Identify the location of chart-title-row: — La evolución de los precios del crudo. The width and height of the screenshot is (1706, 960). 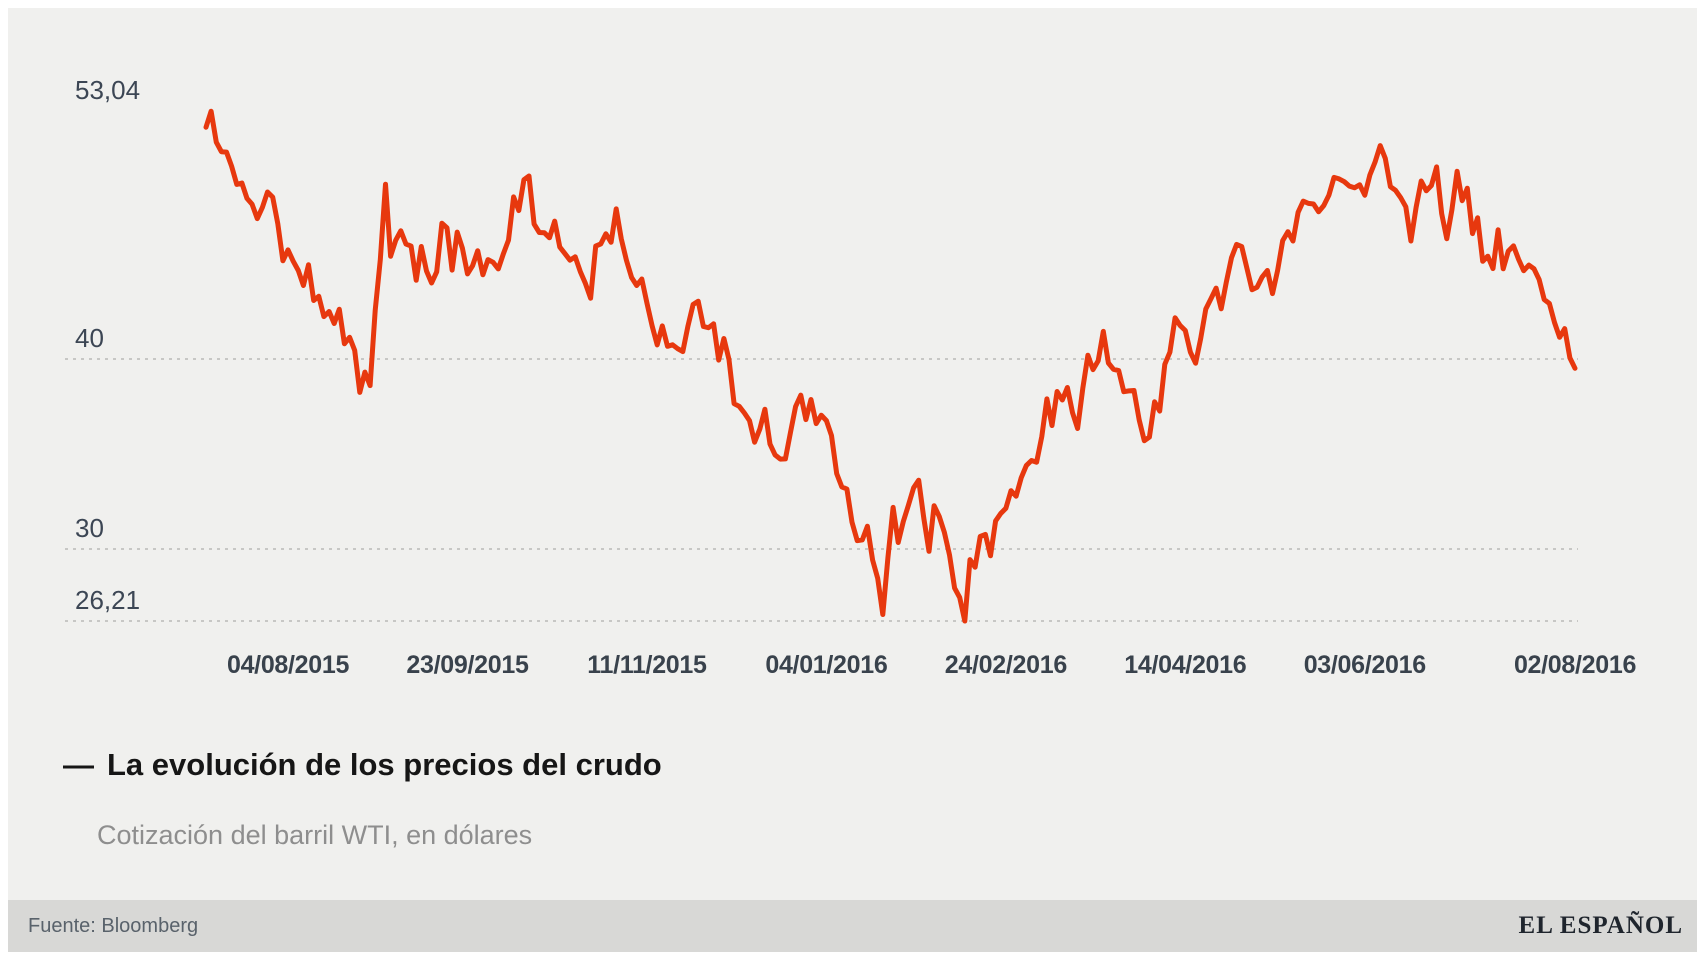
(362, 765).